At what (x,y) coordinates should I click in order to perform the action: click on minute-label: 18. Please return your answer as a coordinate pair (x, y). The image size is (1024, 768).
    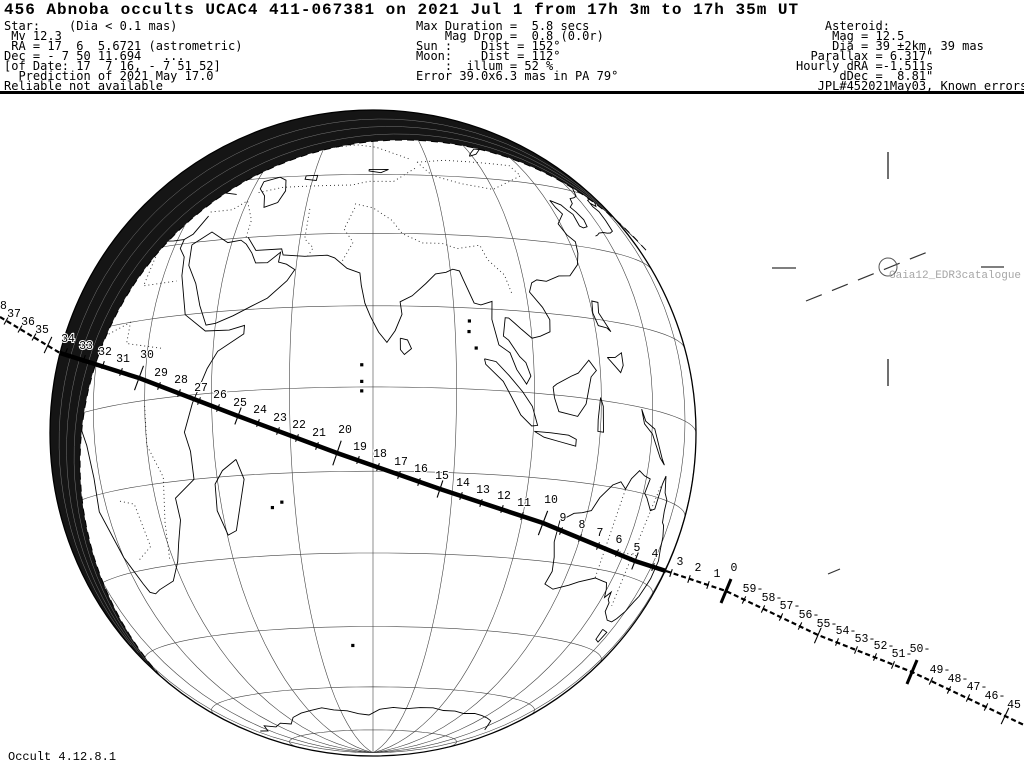
    Looking at the image, I should click on (380, 454).